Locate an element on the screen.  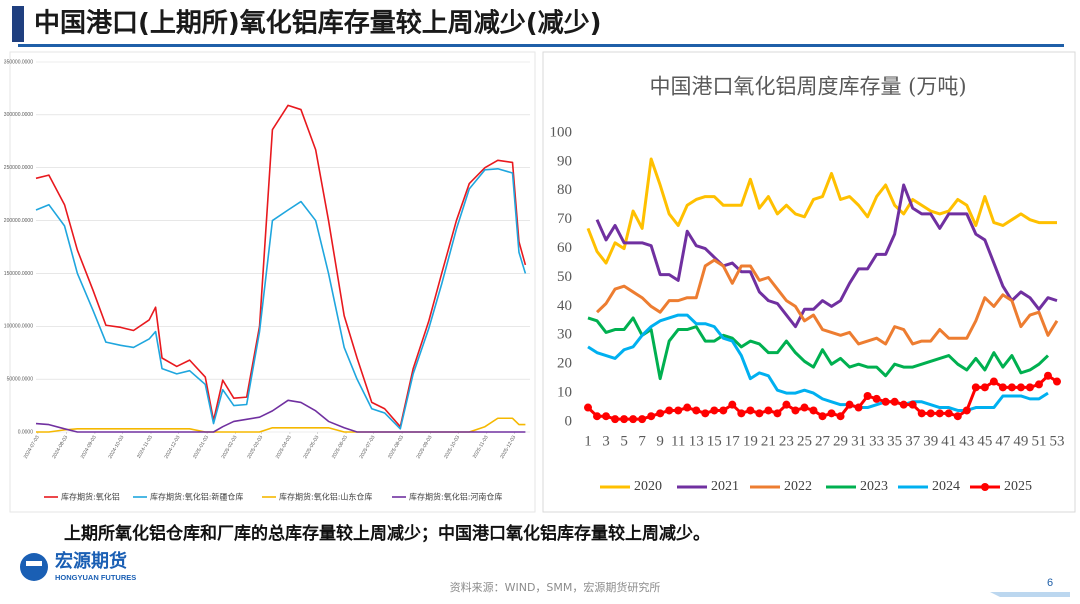
x-tick-label: 37 is located at coordinates (913, 441).